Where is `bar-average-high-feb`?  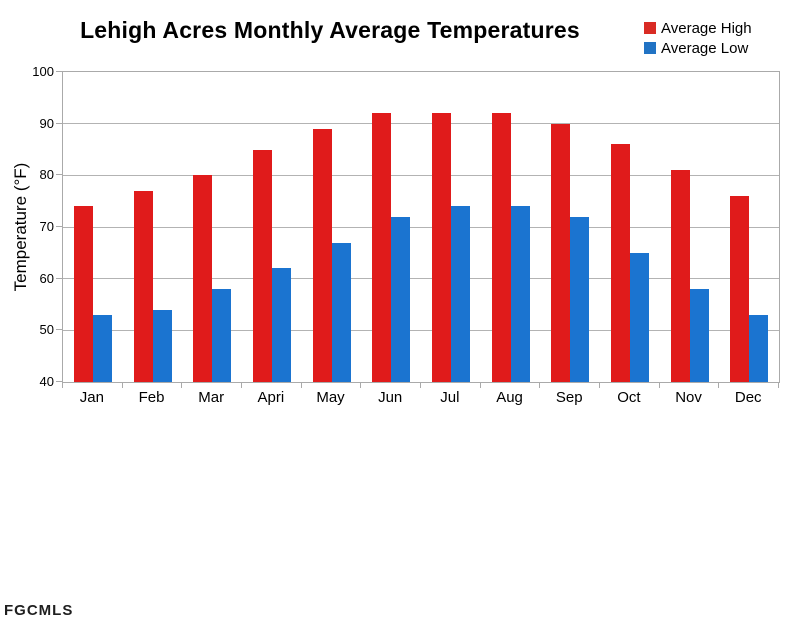
bar-average-high-feb is located at coordinates (143, 286).